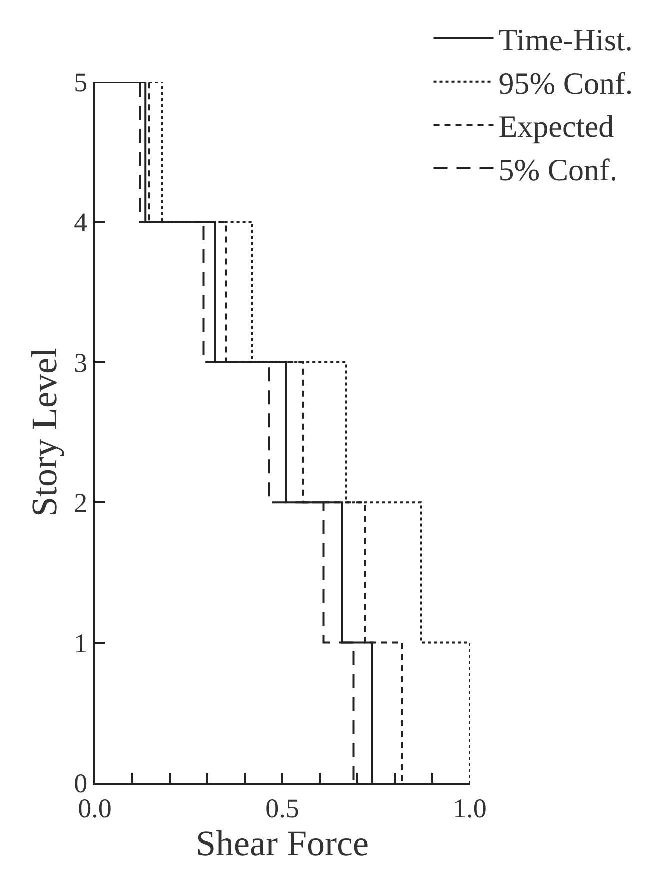 The width and height of the screenshot is (669, 880). What do you see at coordinates (556, 126) in the screenshot?
I see `legend-label: Expected` at bounding box center [556, 126].